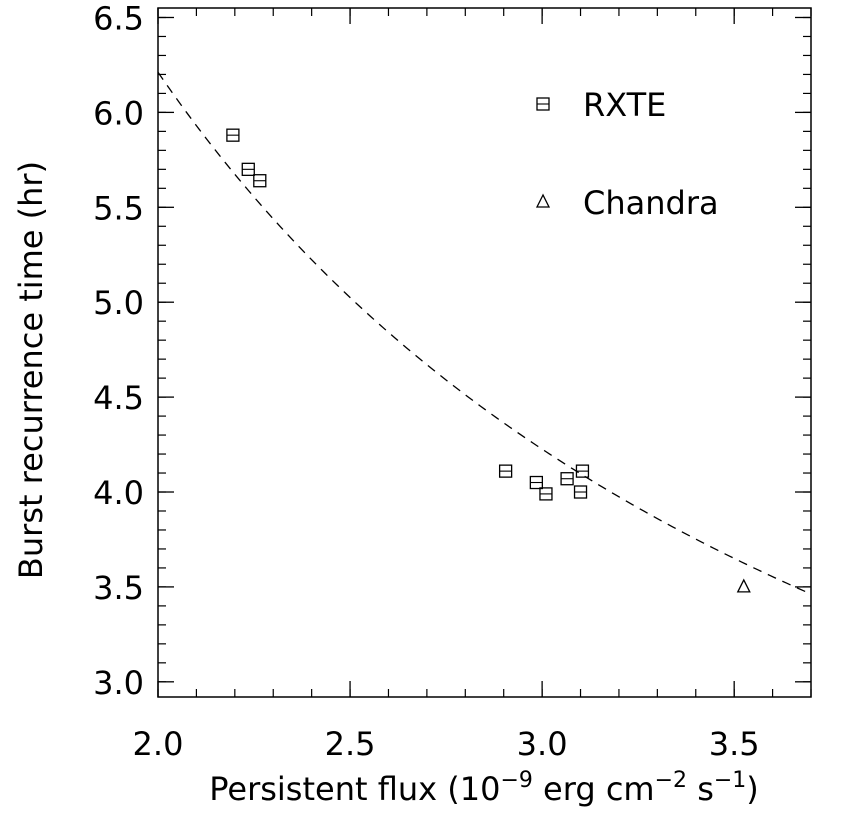  I want to click on y-tick-label: 6.0, so click(118, 113).